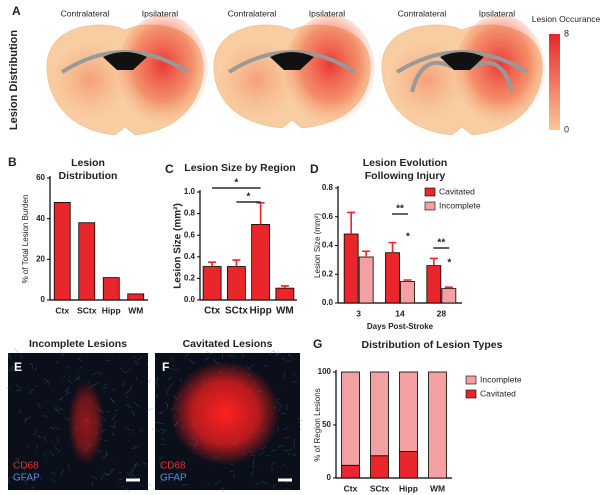 This screenshot has height=495, width=600. Describe the element at coordinates (314, 169) in the screenshot. I see `panel-label: D` at that location.